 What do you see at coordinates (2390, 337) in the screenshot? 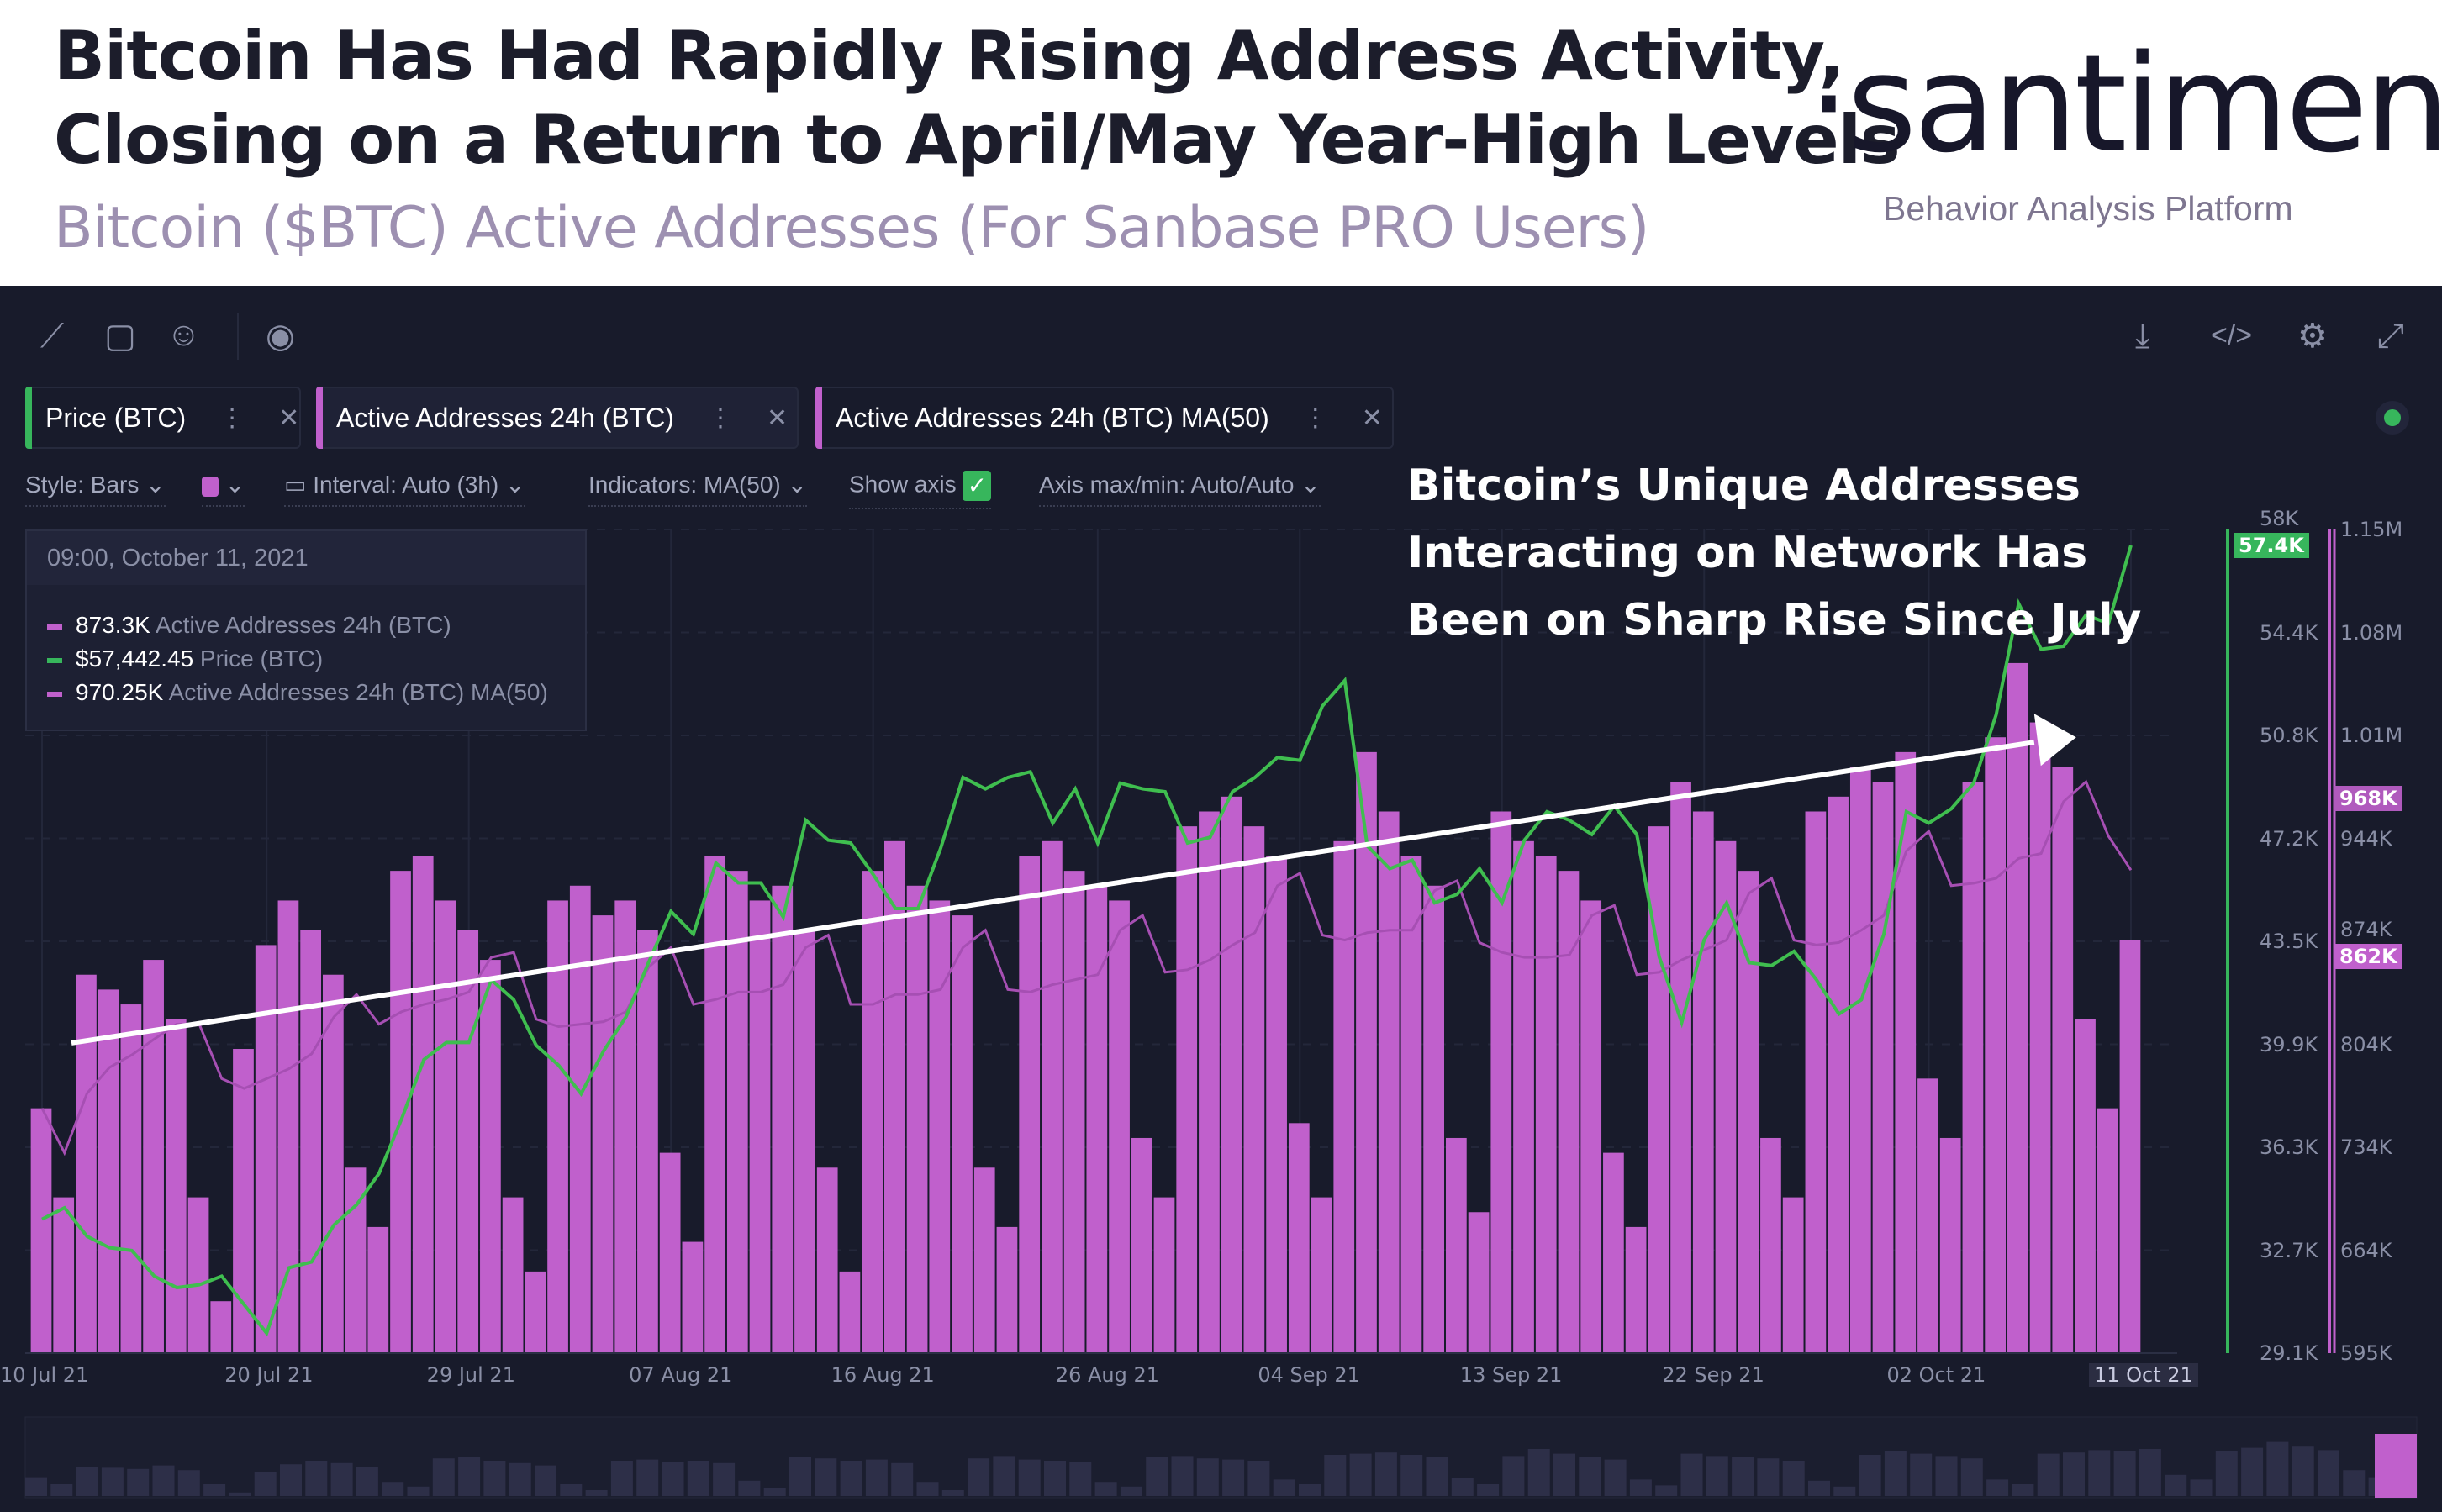
I see `fullscreen-icon: ⤢` at bounding box center [2390, 337].